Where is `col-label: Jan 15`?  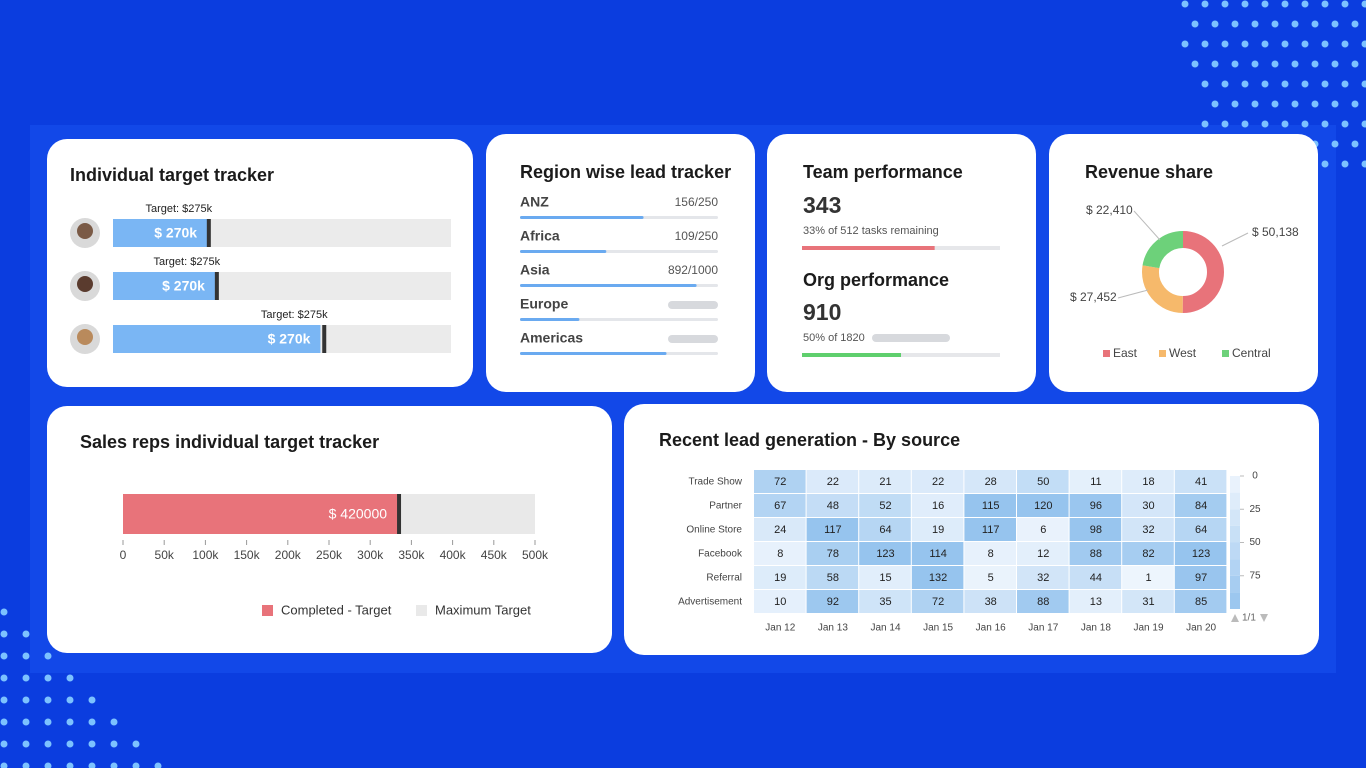
col-label: Jan 15 is located at coordinates (938, 628).